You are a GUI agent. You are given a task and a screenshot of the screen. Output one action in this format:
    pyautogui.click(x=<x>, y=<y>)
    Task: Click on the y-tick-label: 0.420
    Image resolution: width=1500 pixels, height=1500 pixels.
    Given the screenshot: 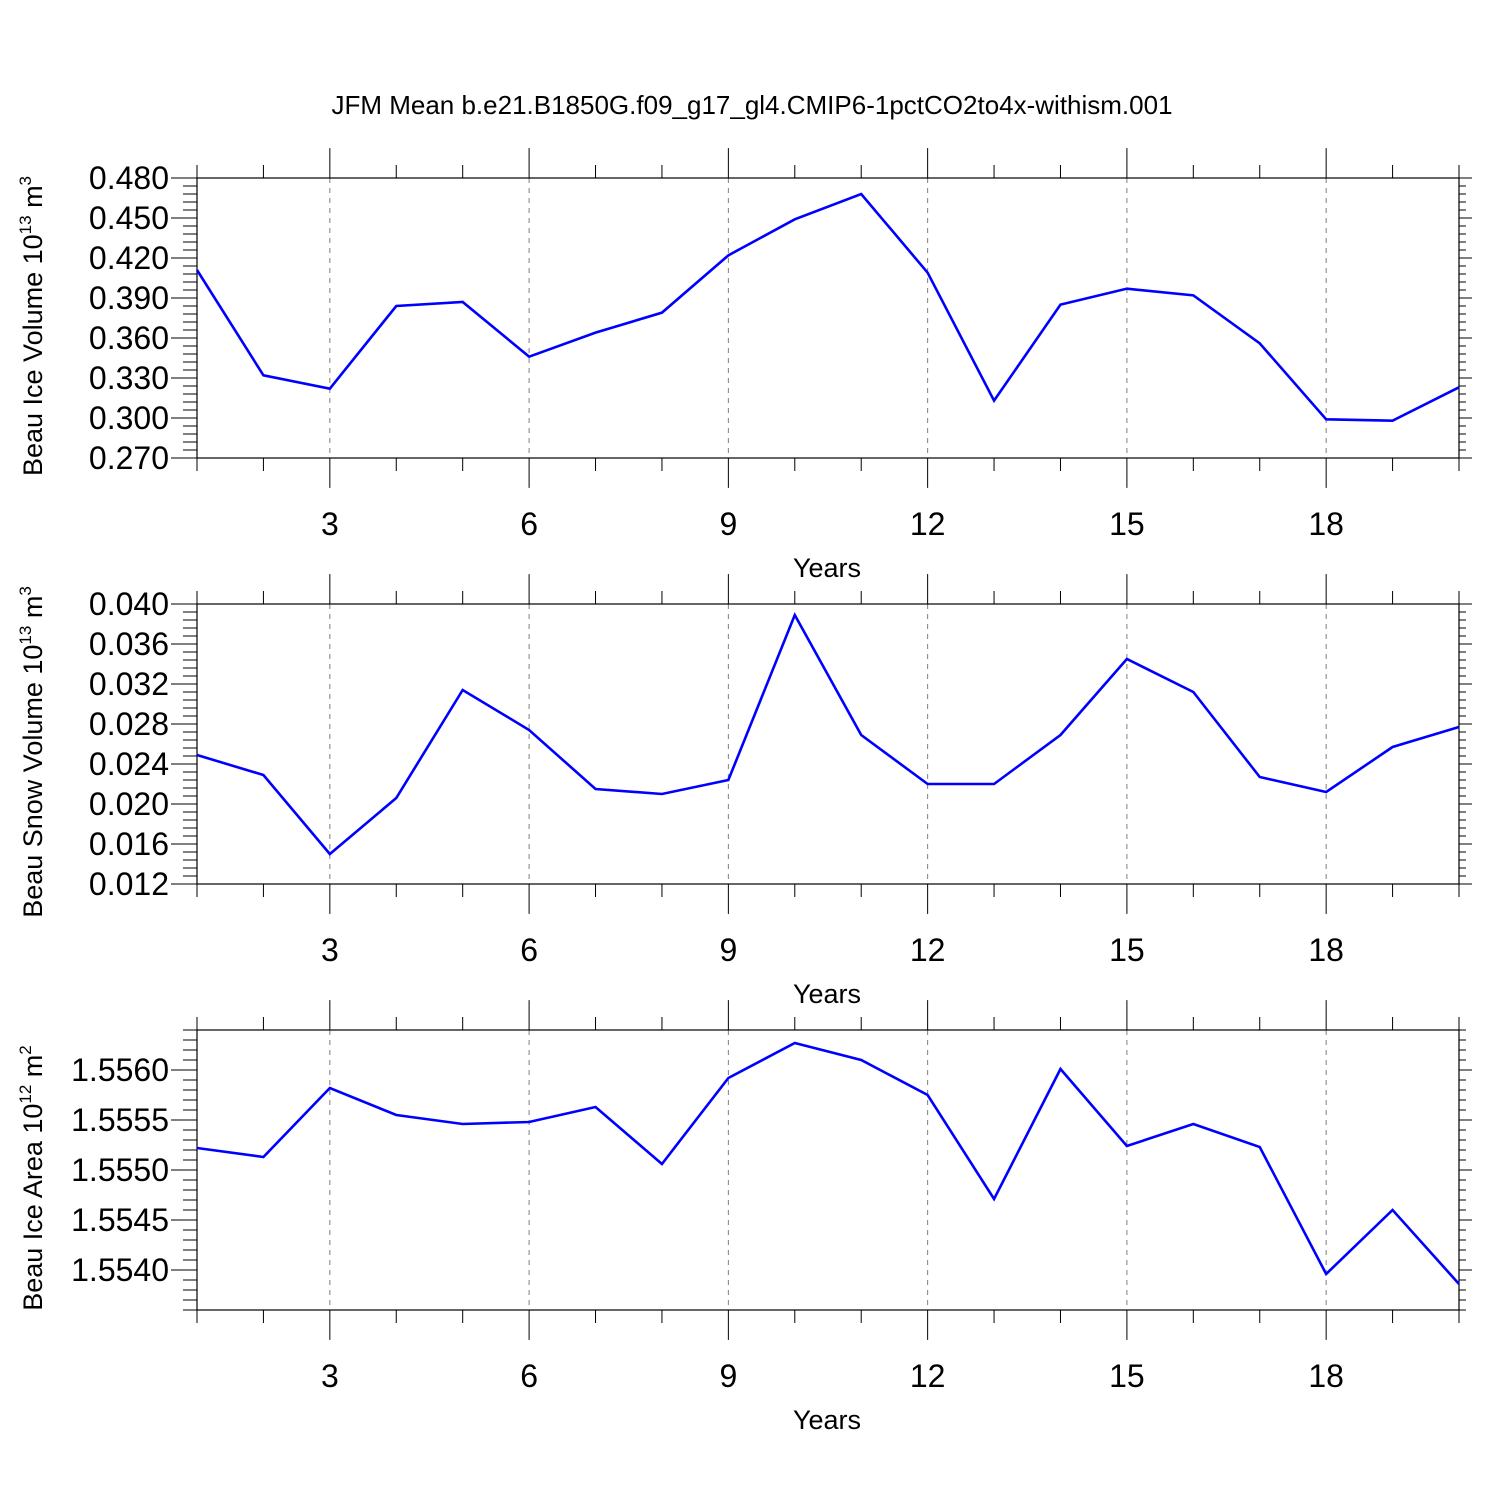 What is the action you would take?
    pyautogui.click(x=129, y=258)
    